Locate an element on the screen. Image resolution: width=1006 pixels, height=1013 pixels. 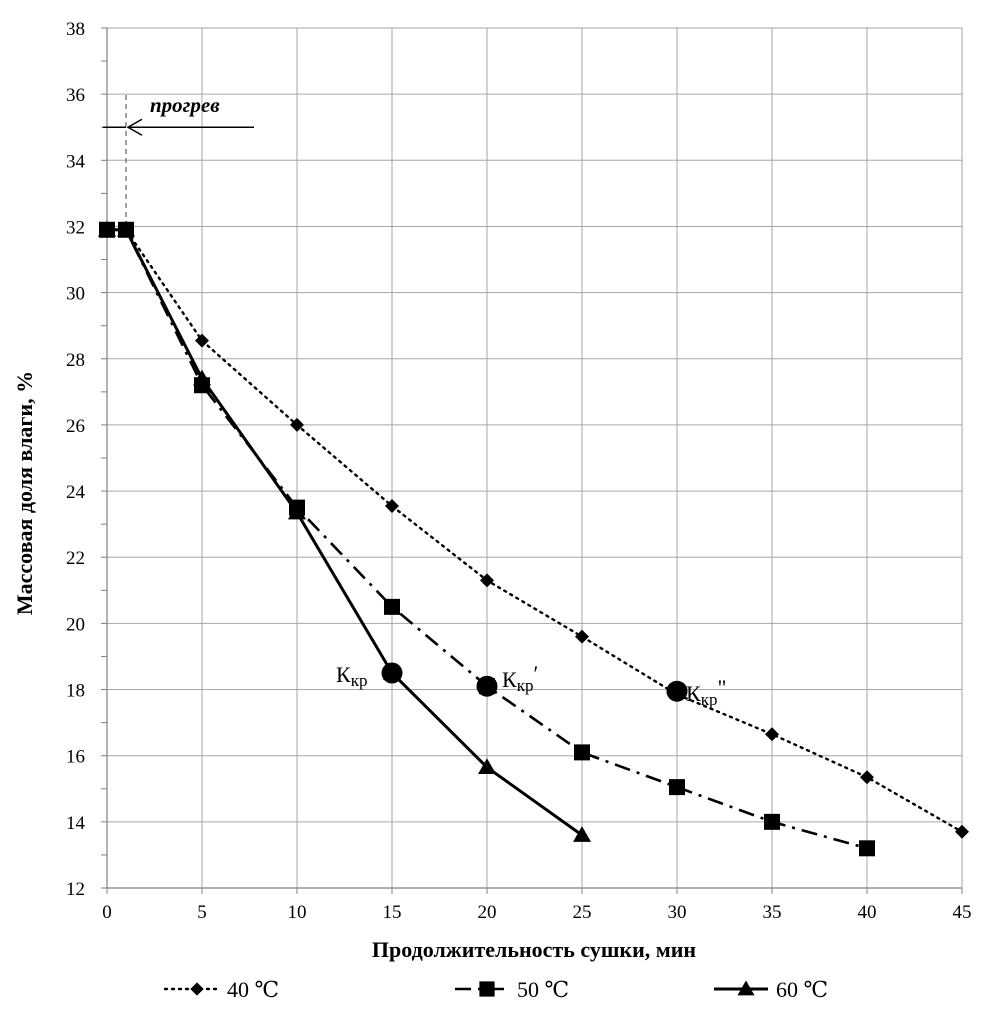
x-tick-label: 20 is located at coordinates (487, 912).